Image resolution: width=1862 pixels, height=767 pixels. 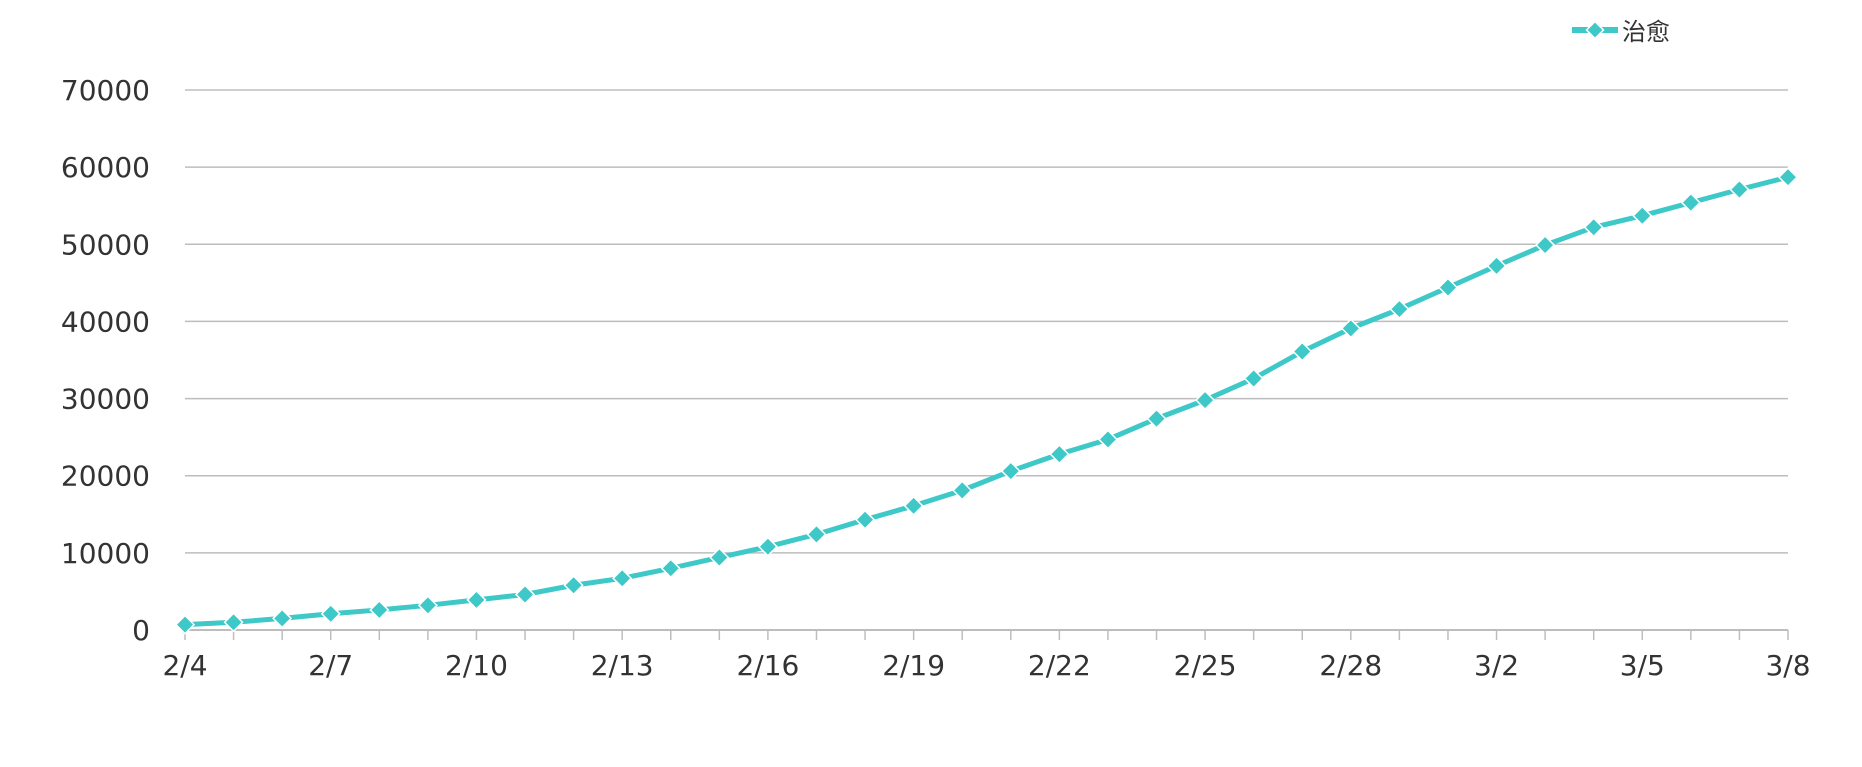 I want to click on y-tick-label: 70000, so click(x=105, y=90).